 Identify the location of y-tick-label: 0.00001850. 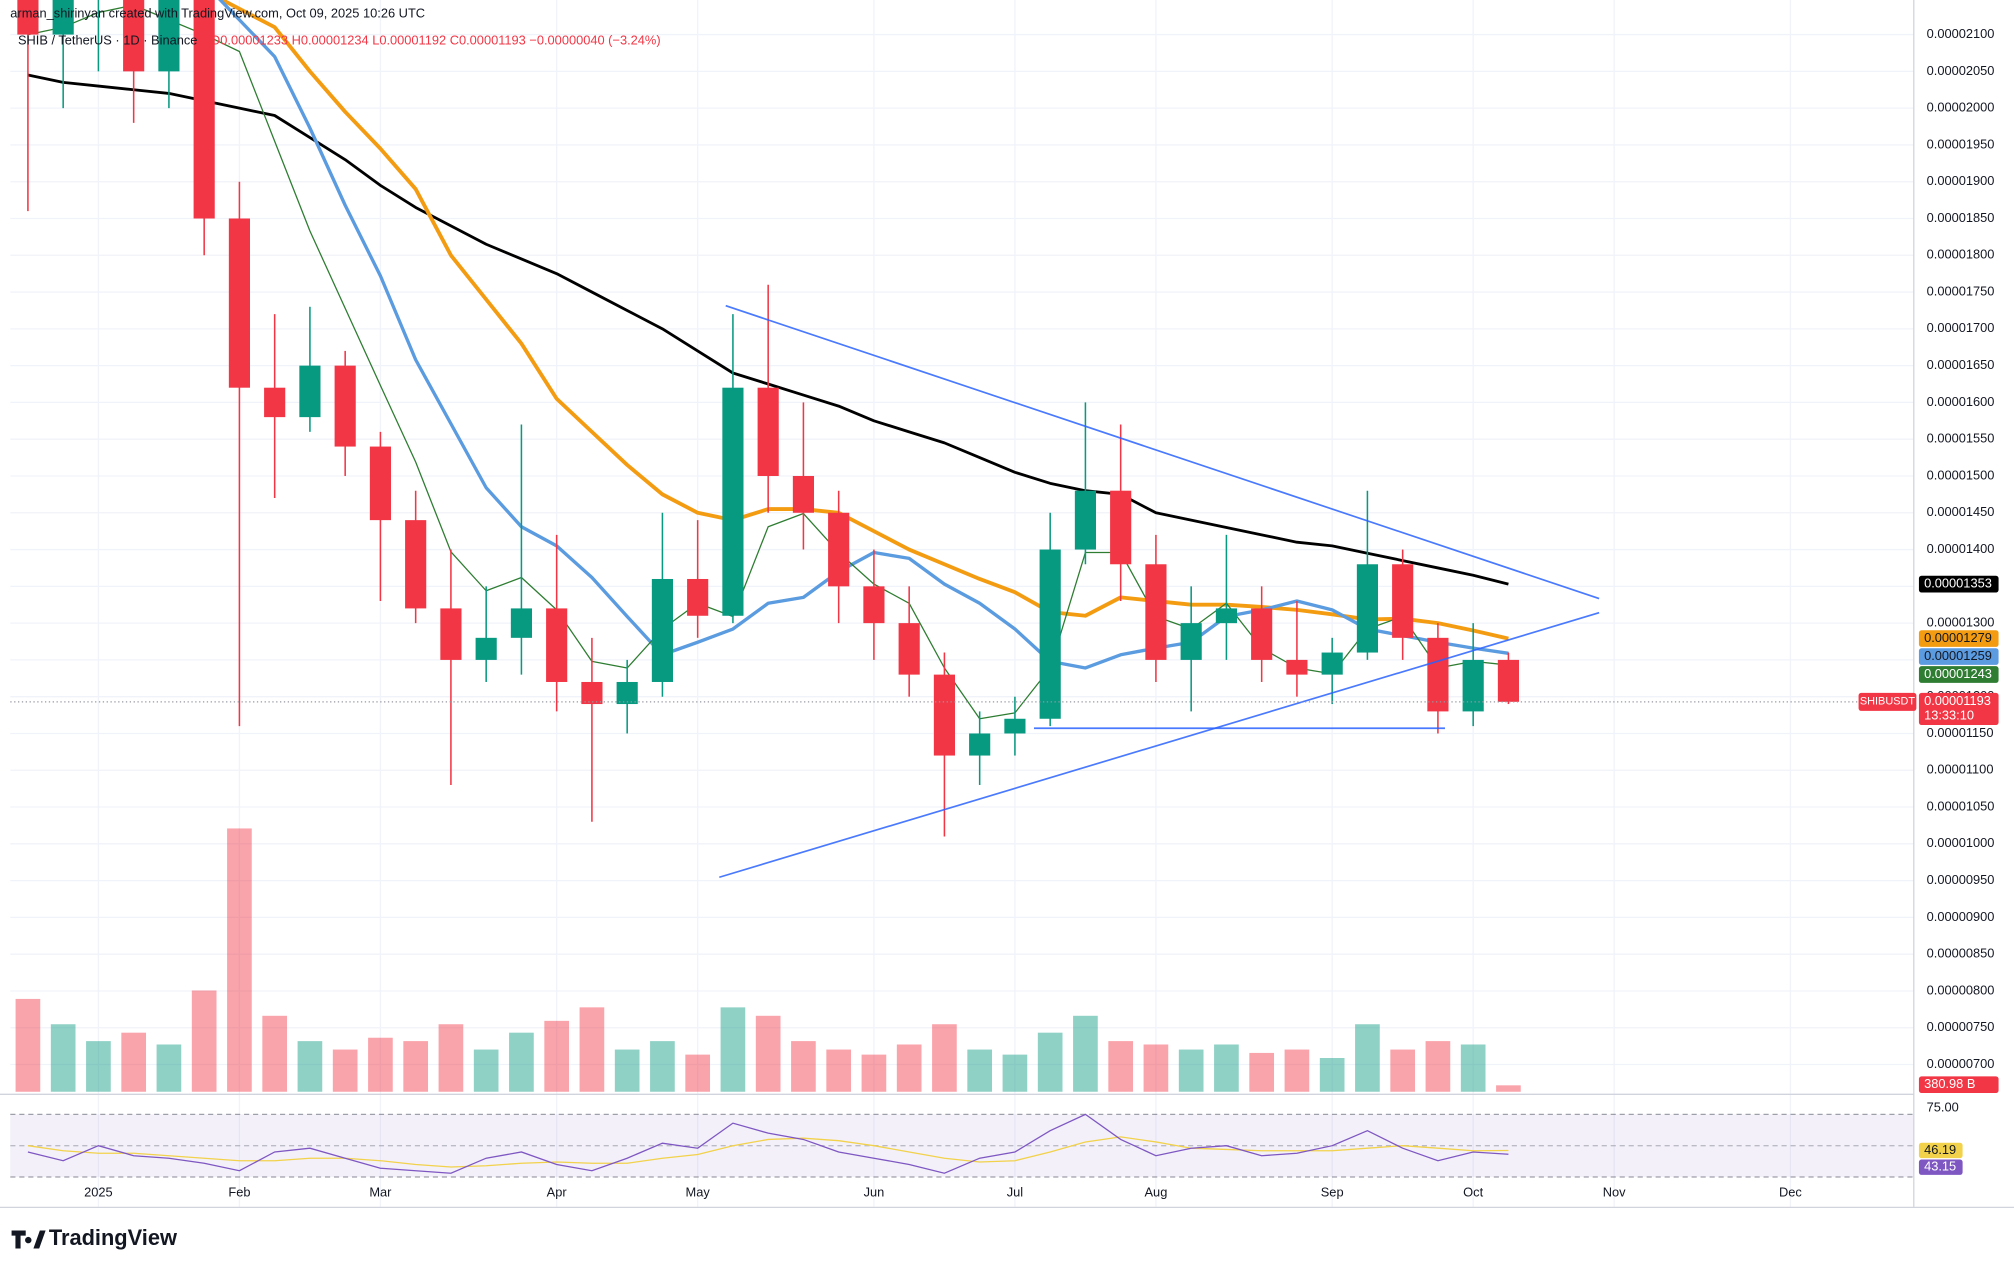
(1961, 217).